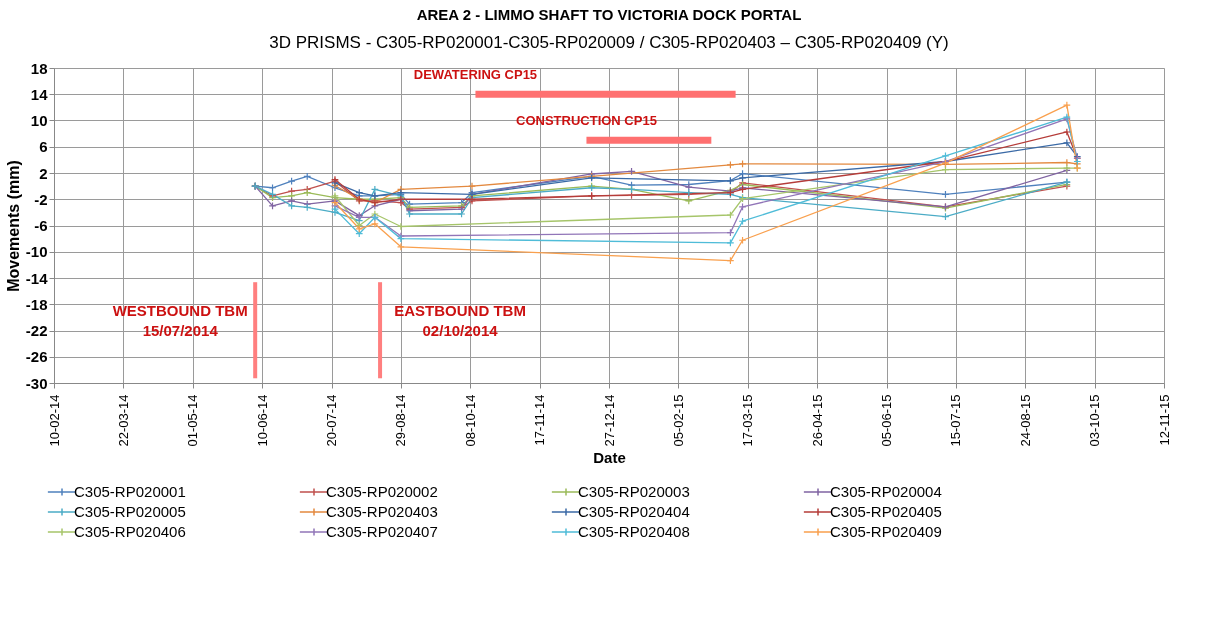 The height and width of the screenshot is (618, 1228). What do you see at coordinates (540, 420) in the screenshot?
I see `x-tick-label: 17-11-14` at bounding box center [540, 420].